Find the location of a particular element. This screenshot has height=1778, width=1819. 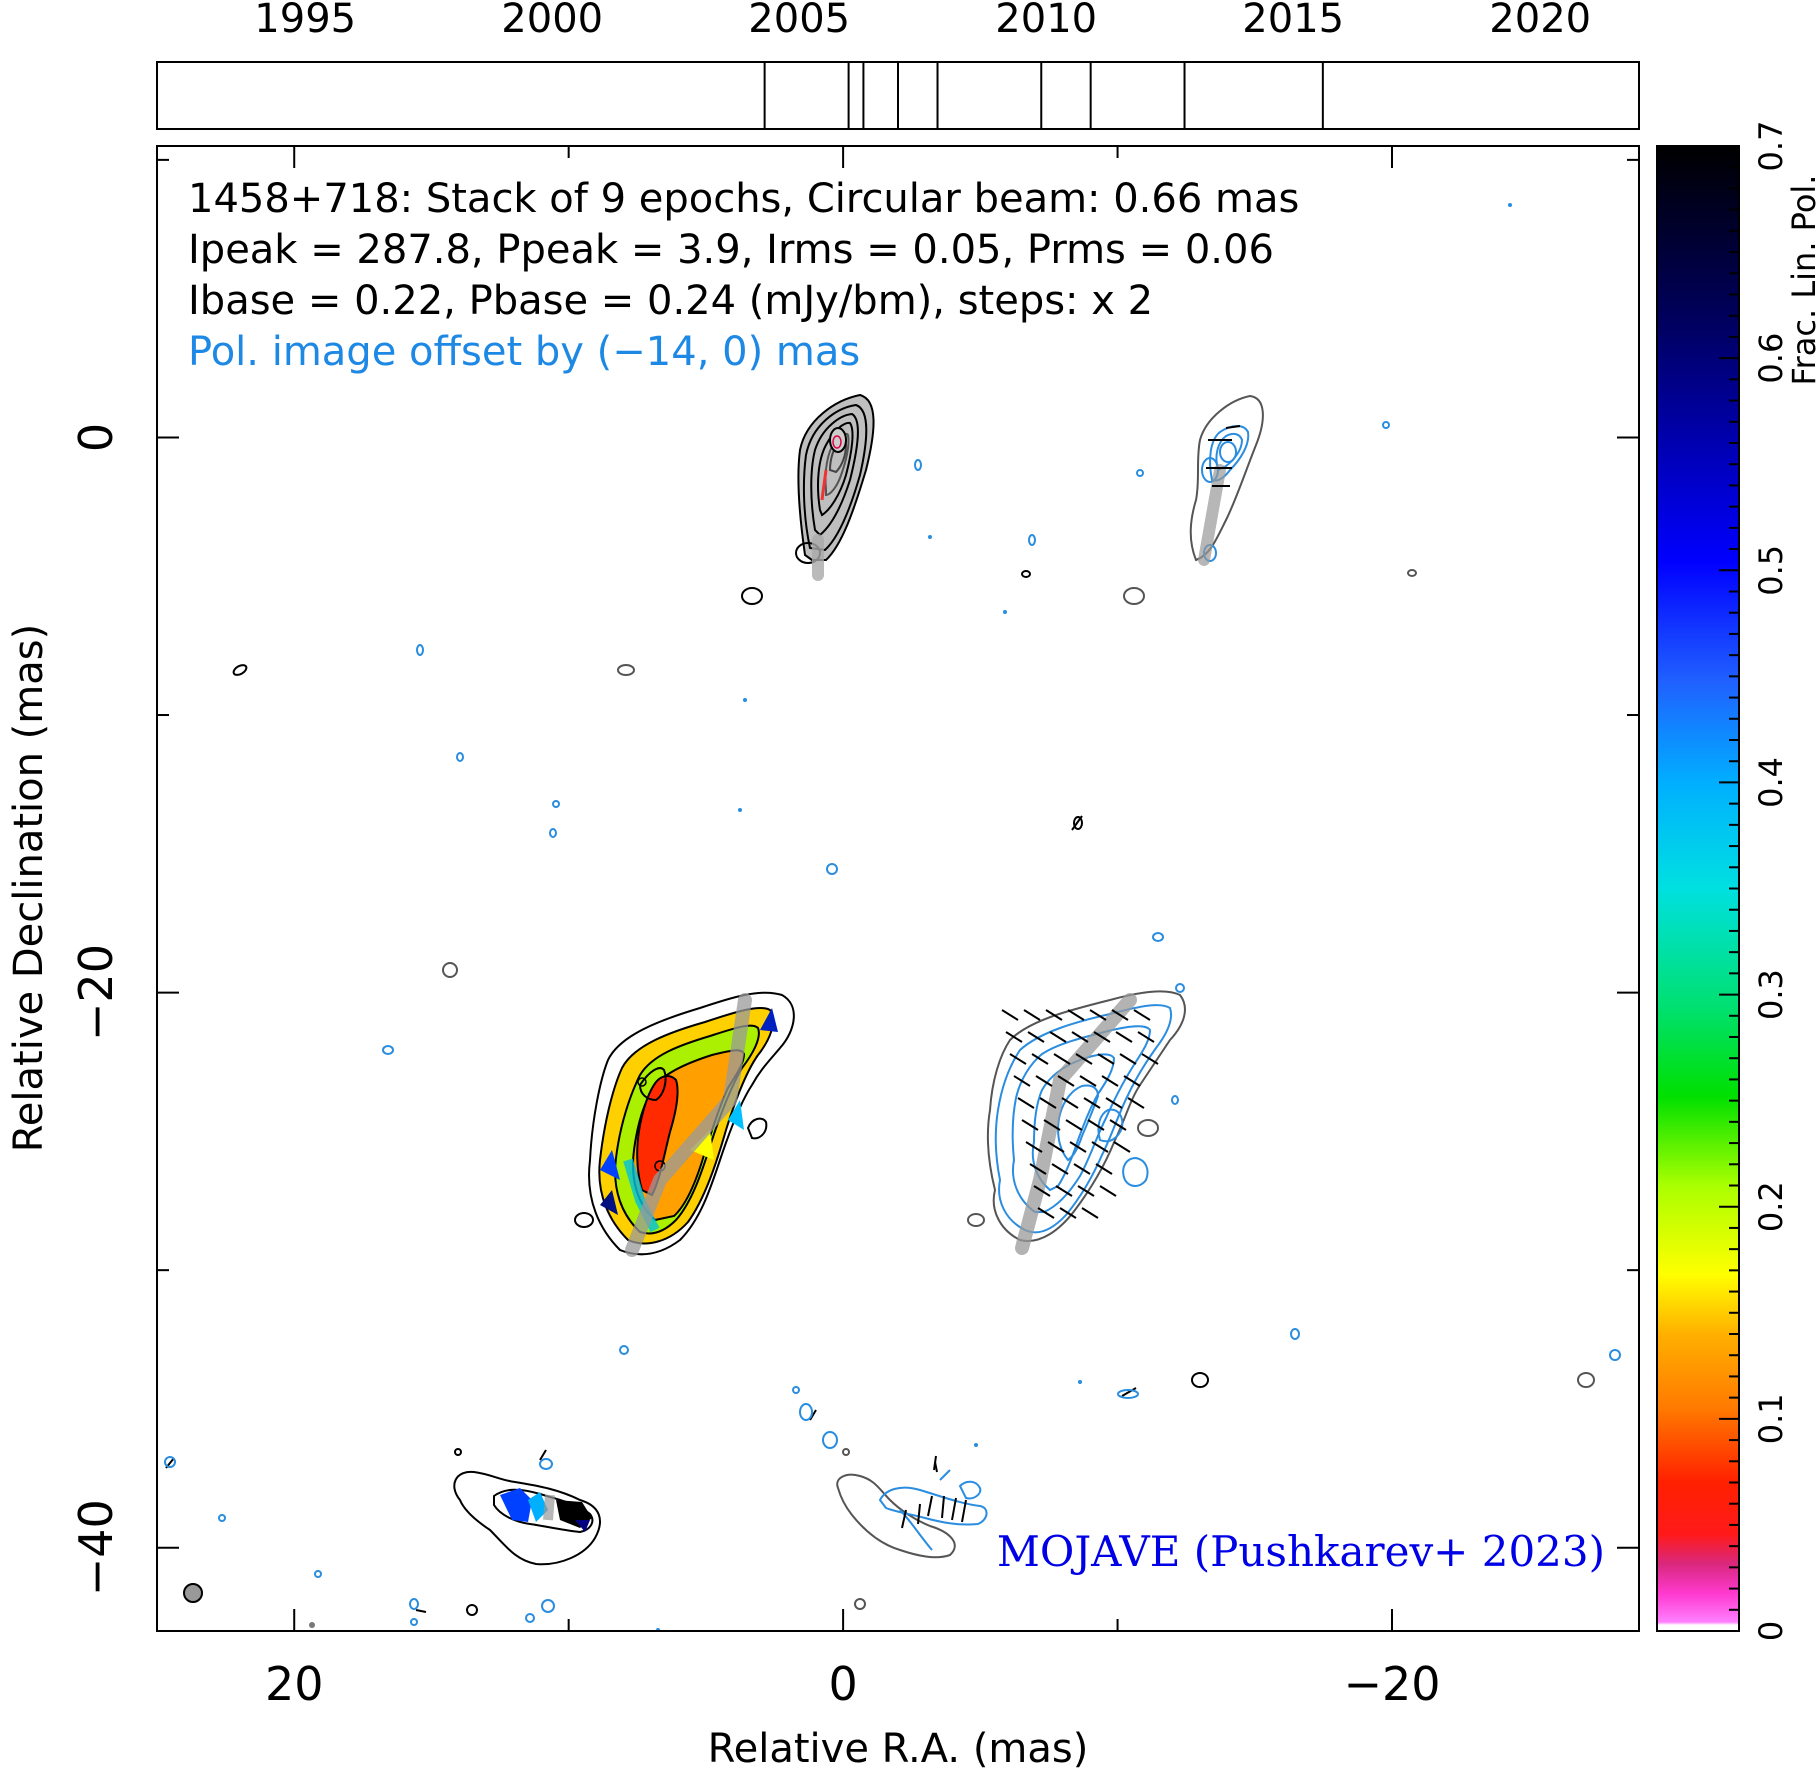

core-total-intensity is located at coordinates (835, 487).